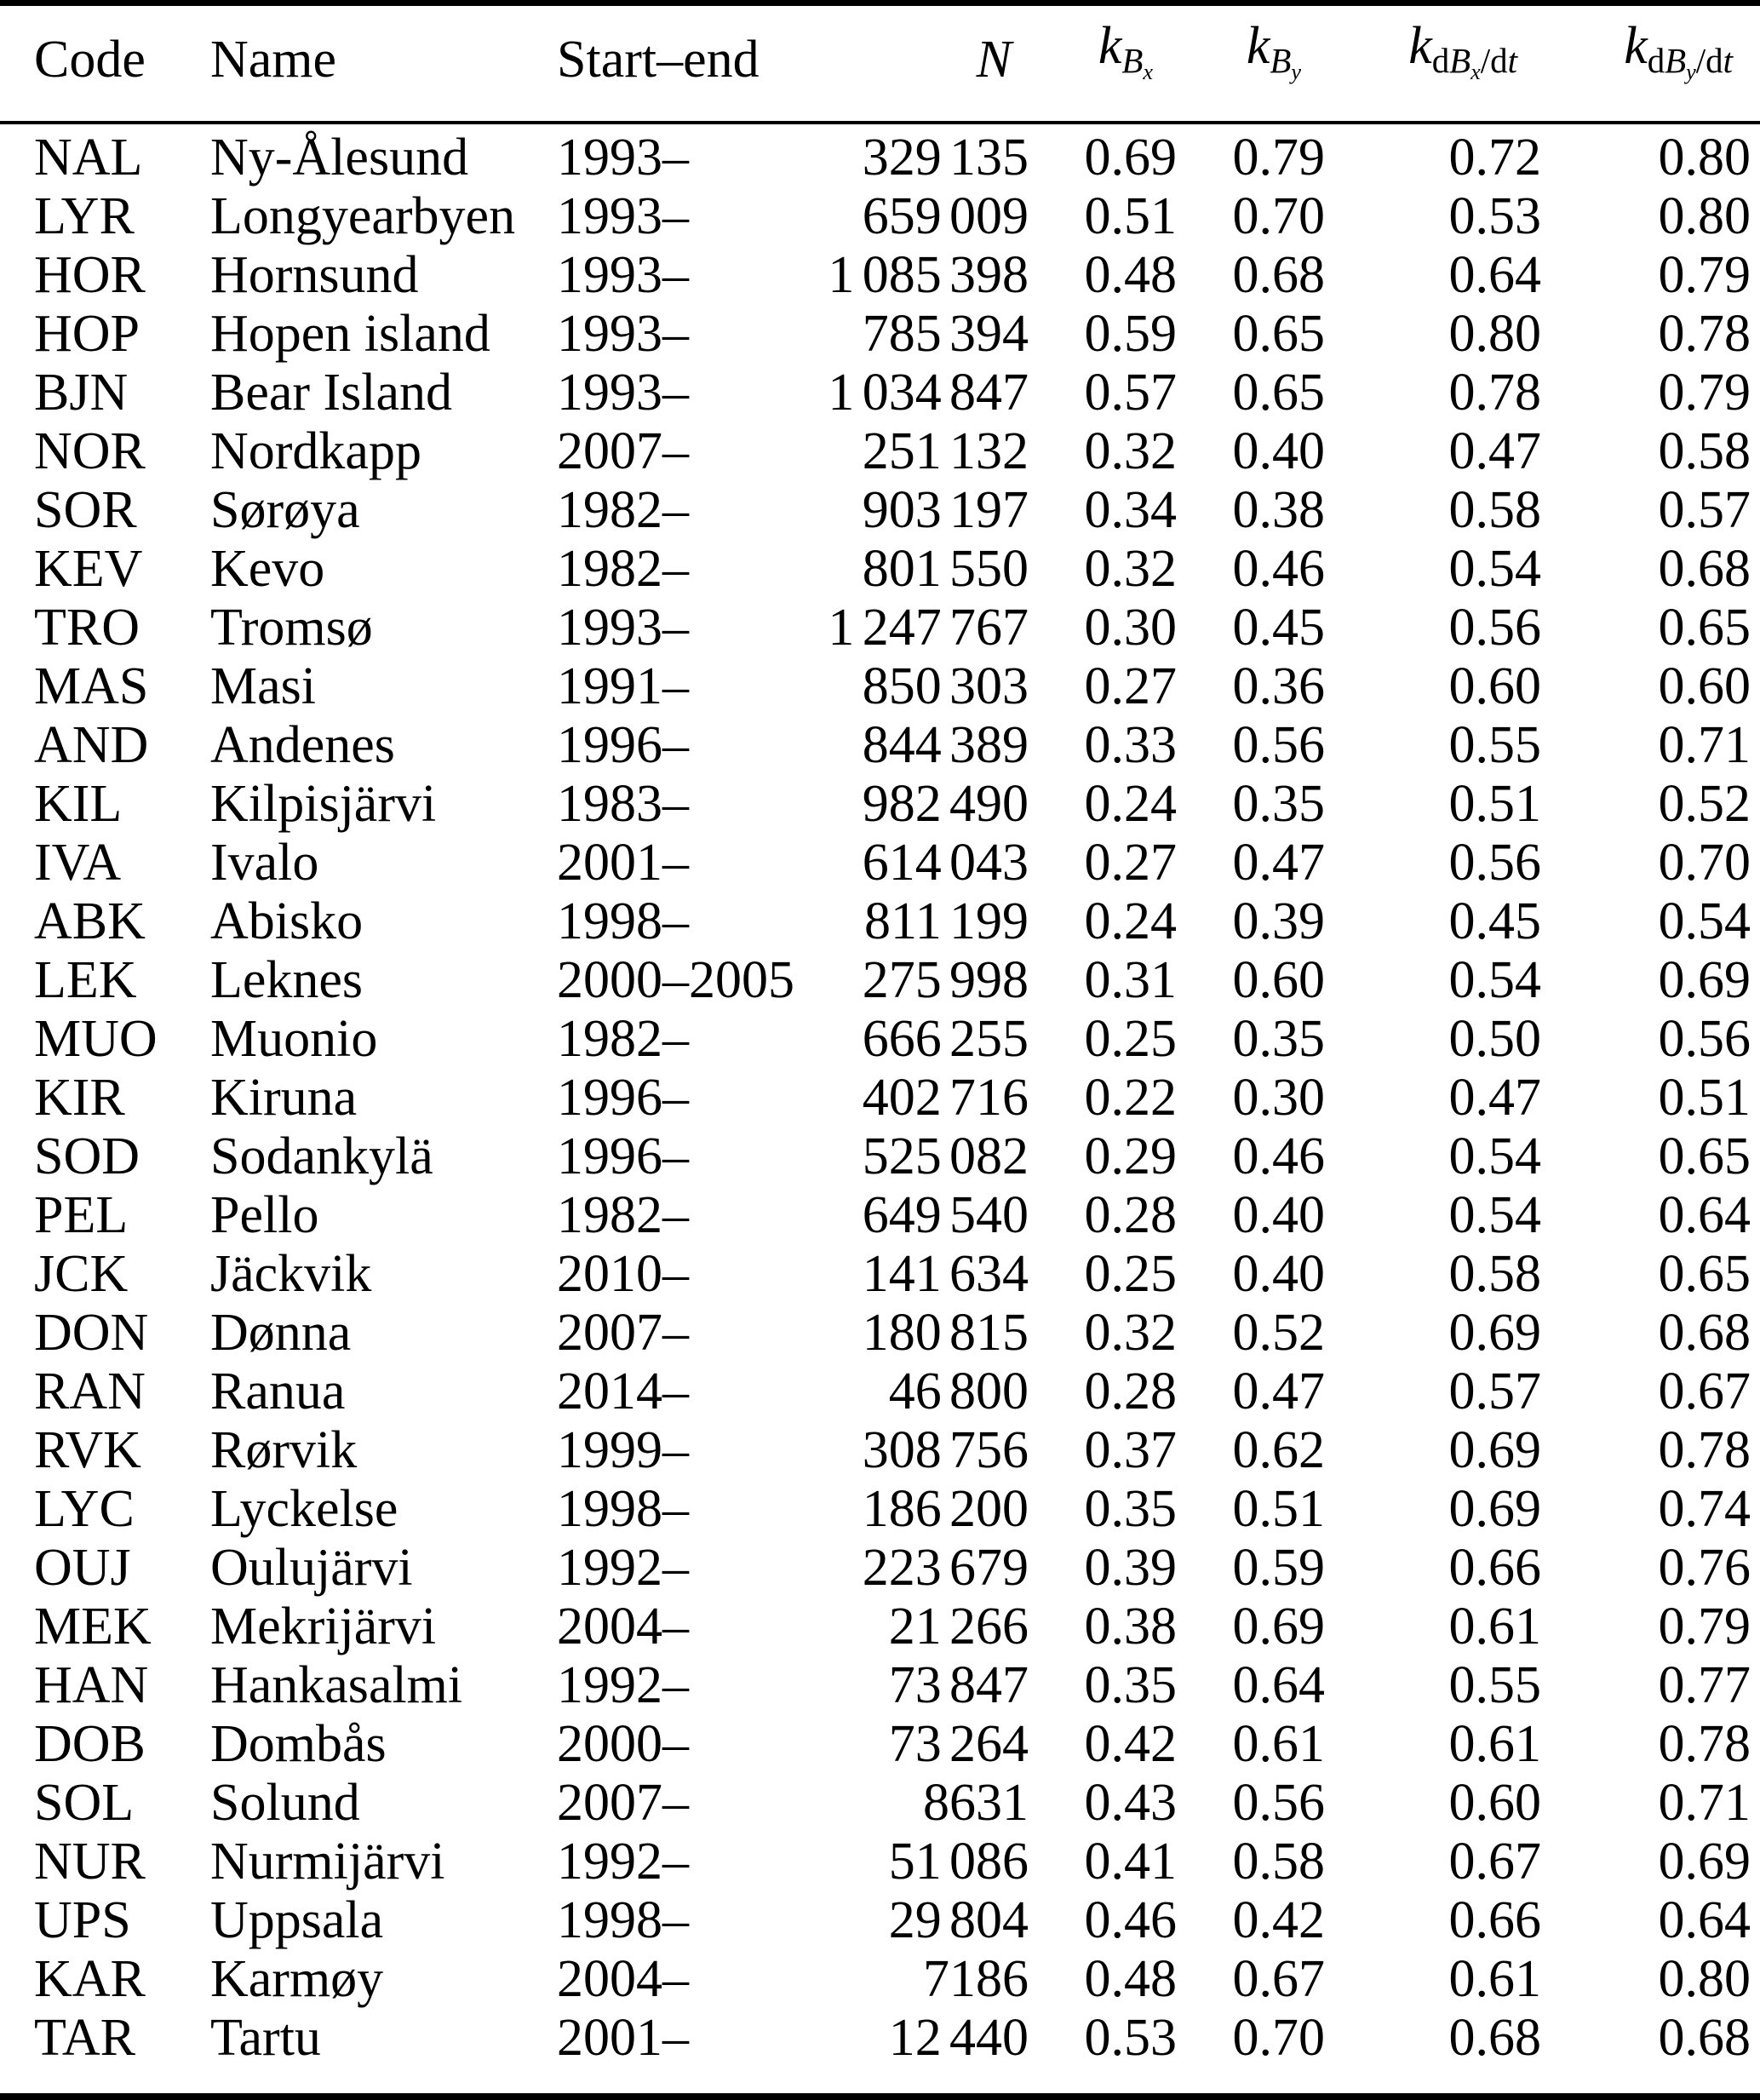  Describe the element at coordinates (90, 451) in the screenshot. I see `cell-code: NOR` at that location.